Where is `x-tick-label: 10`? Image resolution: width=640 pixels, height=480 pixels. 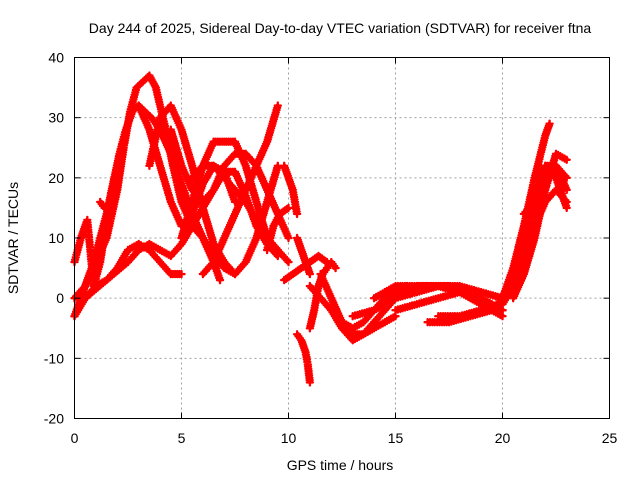 x-tick-label: 10 is located at coordinates (289, 438).